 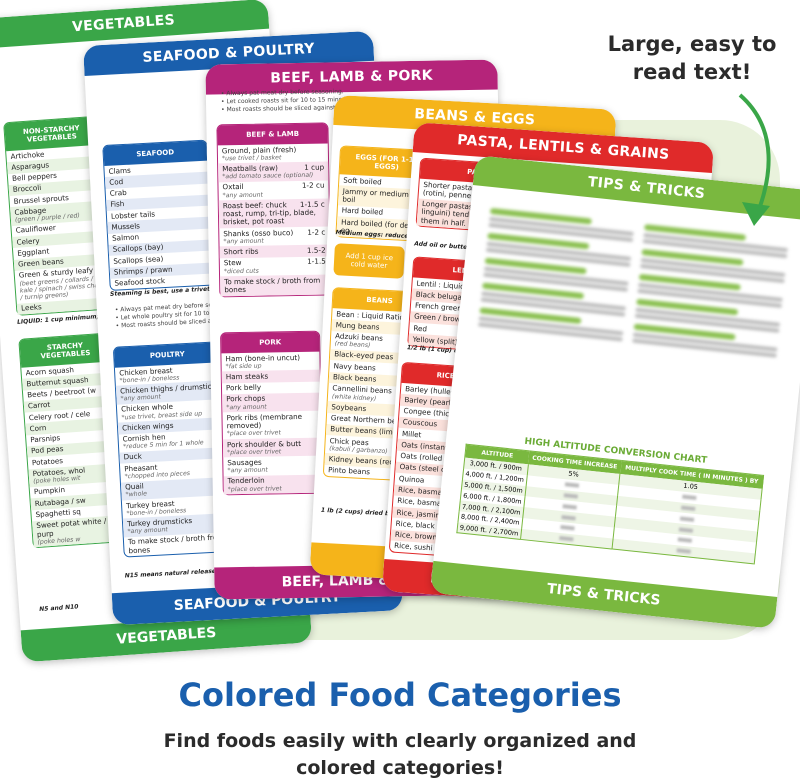 What do you see at coordinates (140, 282) in the screenshot?
I see `item-name: Seafood stock` at bounding box center [140, 282].